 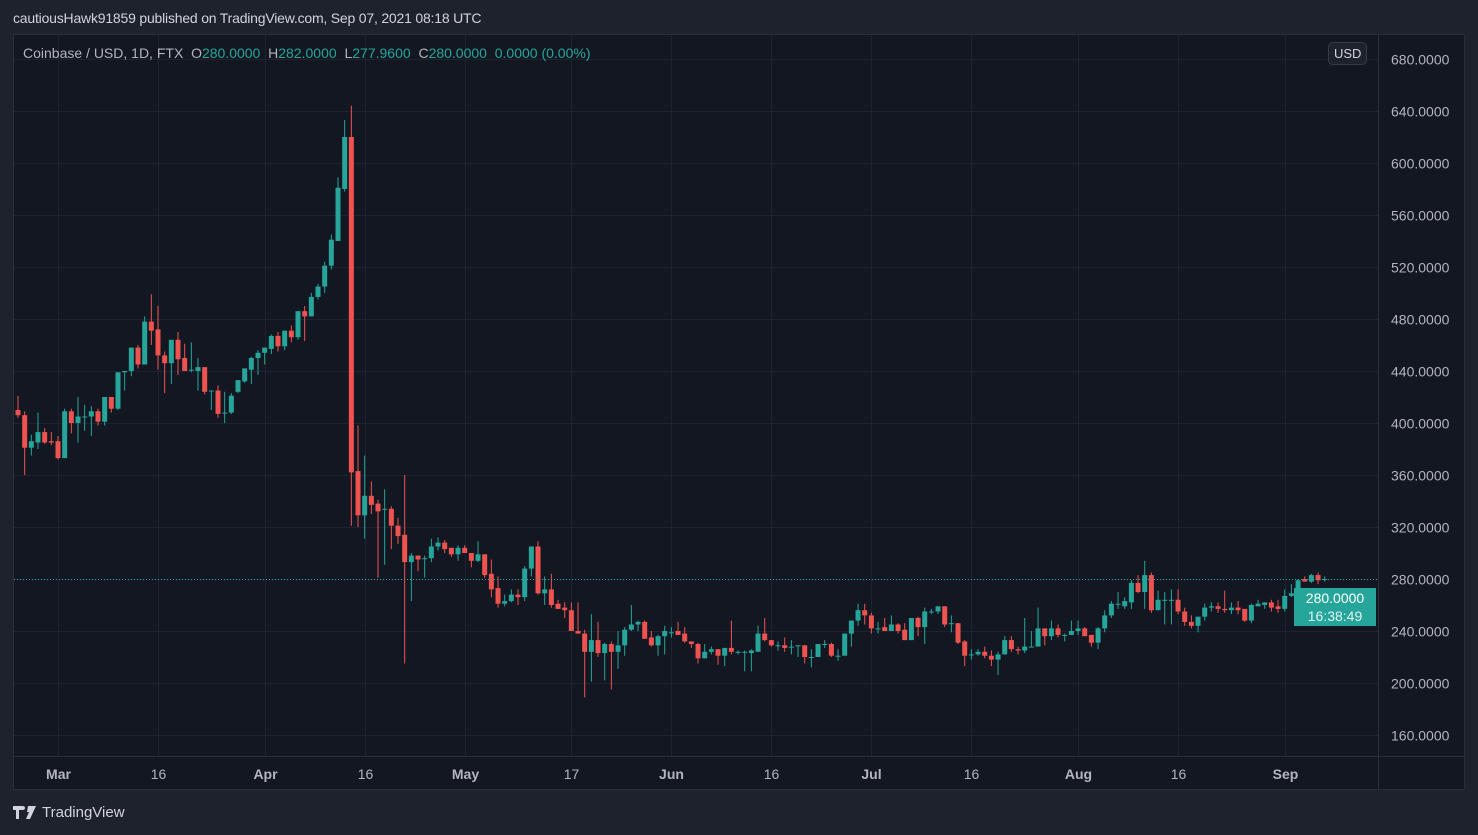 What do you see at coordinates (1420, 320) in the screenshot?
I see `price-tick-label: 480.0000` at bounding box center [1420, 320].